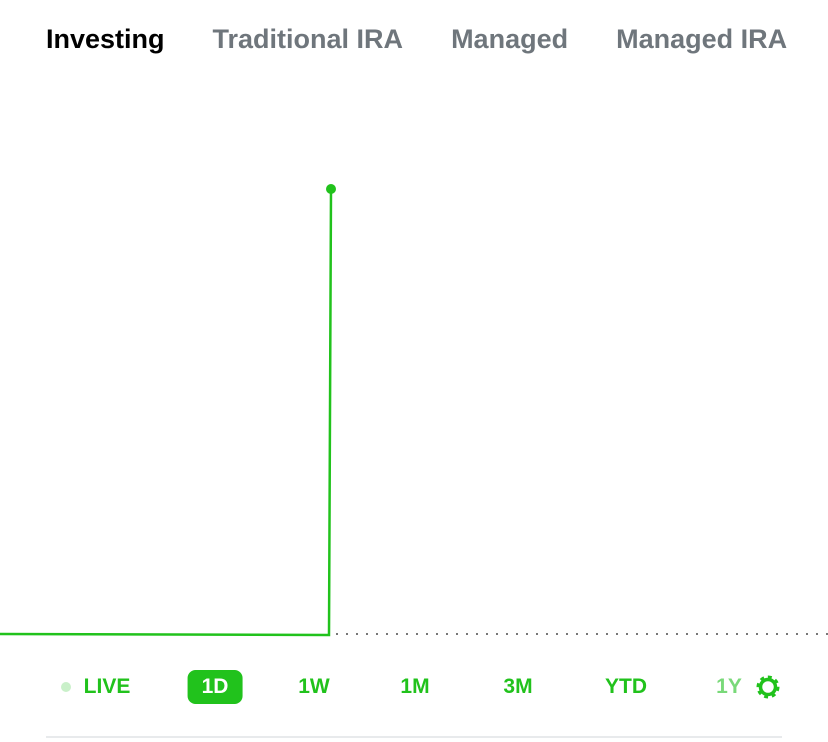  Describe the element at coordinates (331, 189) in the screenshot. I see `chart-dot` at that location.